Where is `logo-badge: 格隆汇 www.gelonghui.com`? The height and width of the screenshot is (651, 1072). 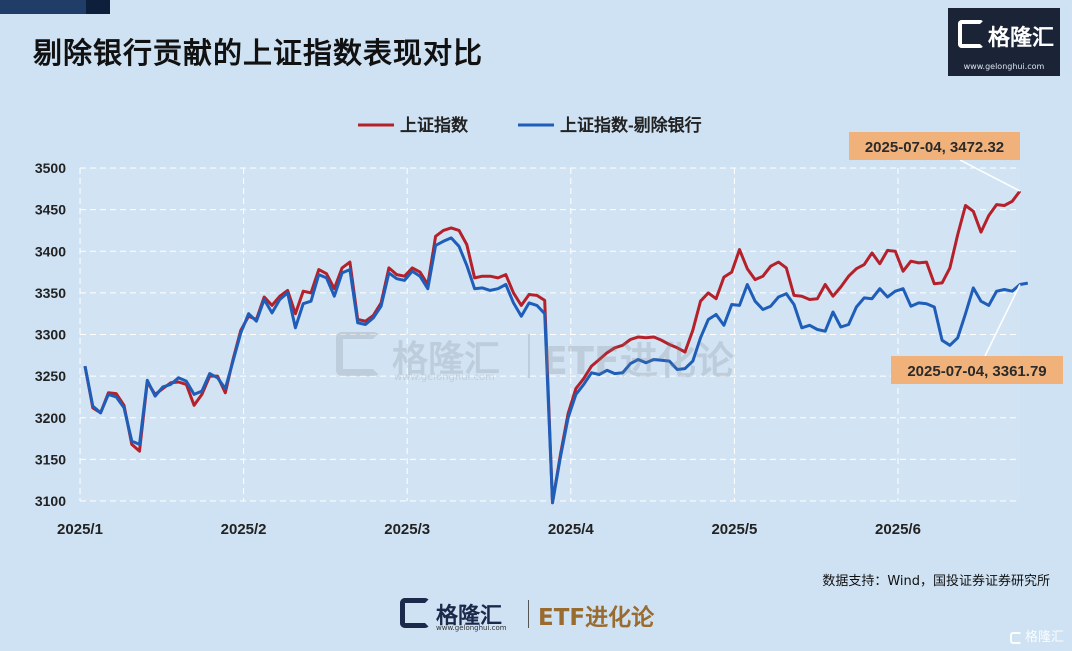 logo-badge: 格隆汇 www.gelonghui.com is located at coordinates (1004, 42).